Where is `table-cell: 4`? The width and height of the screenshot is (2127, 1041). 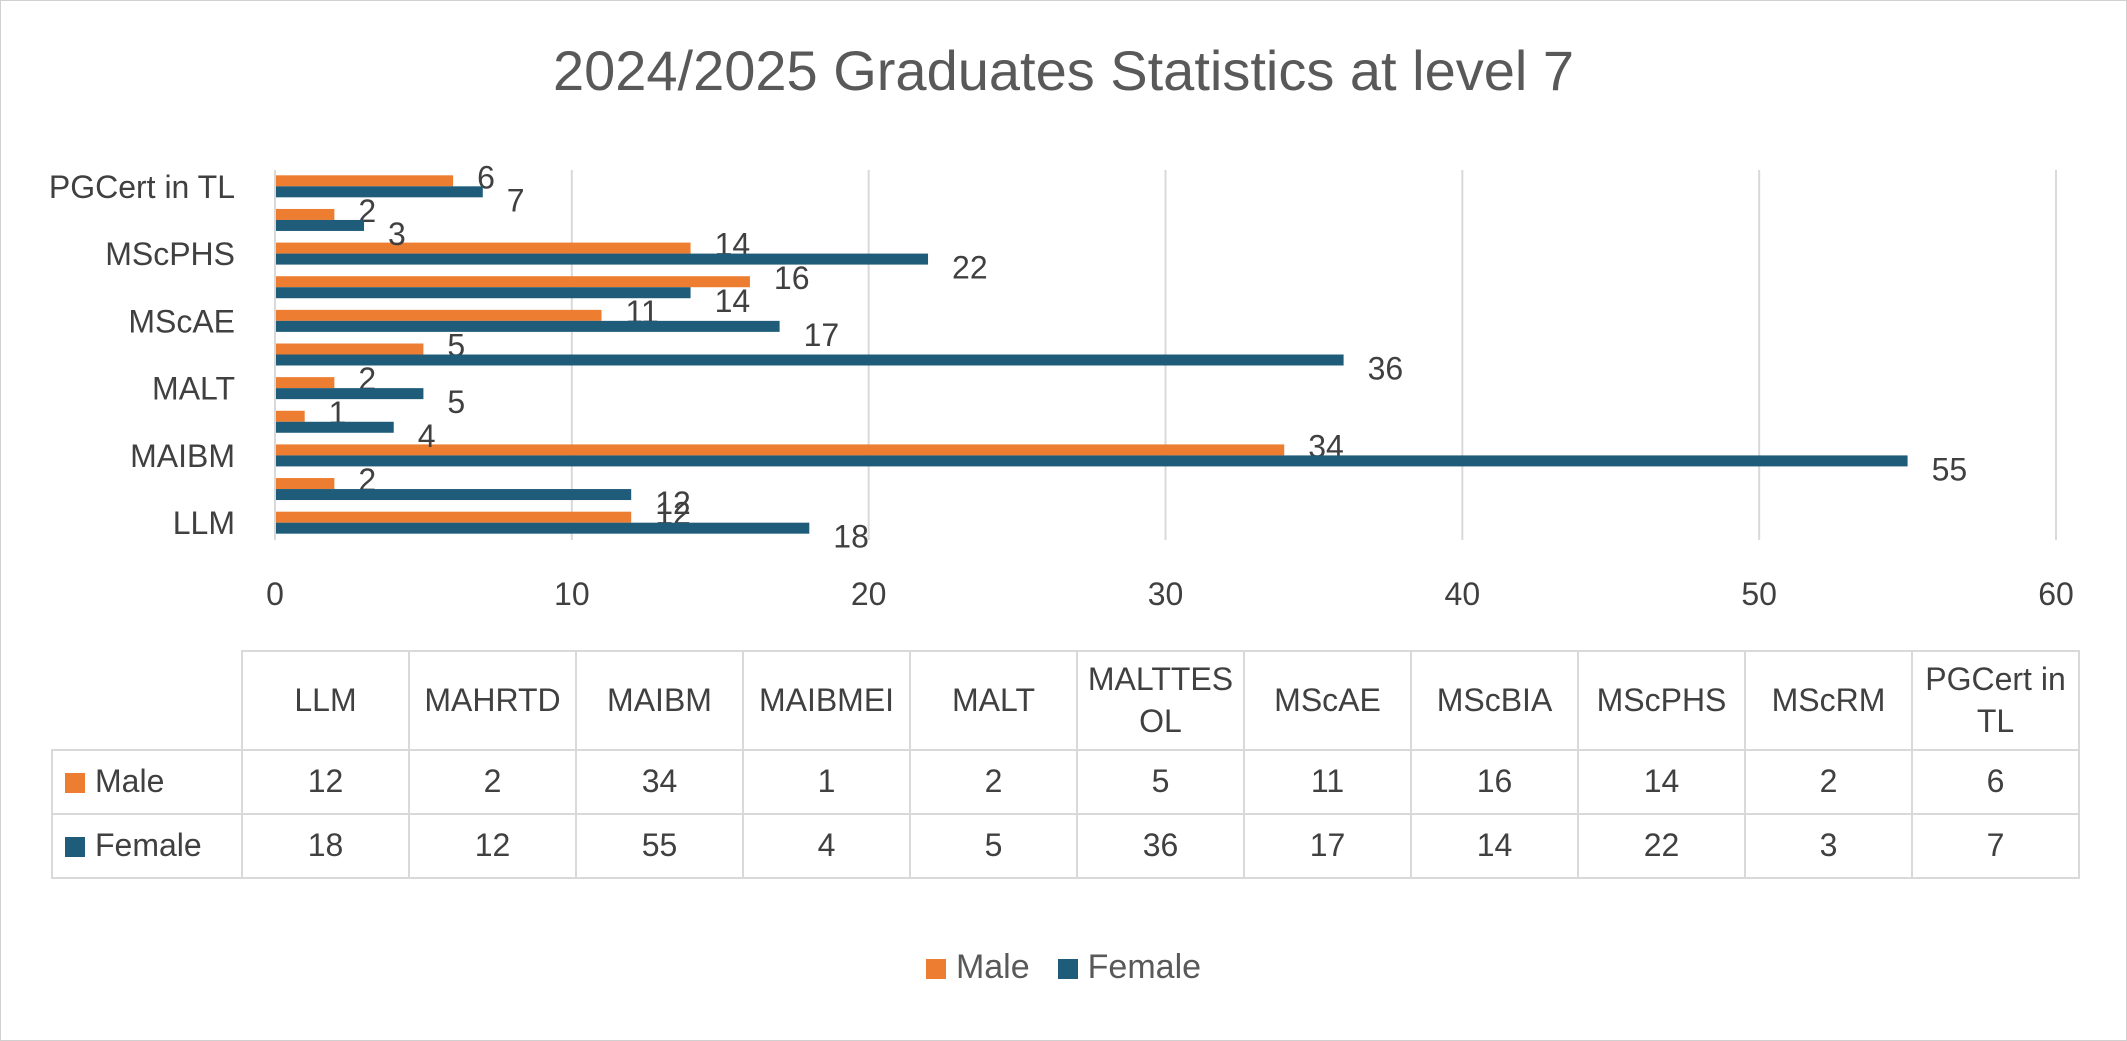 table-cell: 4 is located at coordinates (826, 846).